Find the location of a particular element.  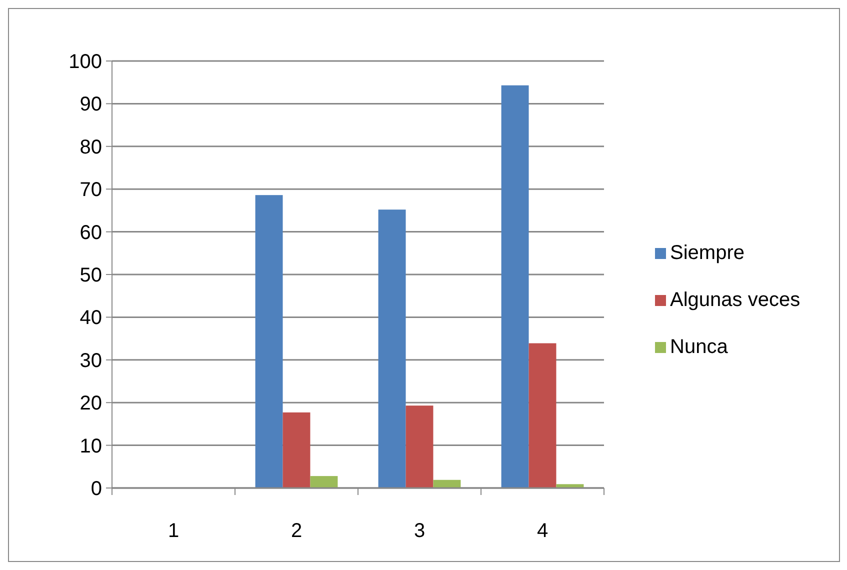

x-tick-label: 4 is located at coordinates (542, 531).